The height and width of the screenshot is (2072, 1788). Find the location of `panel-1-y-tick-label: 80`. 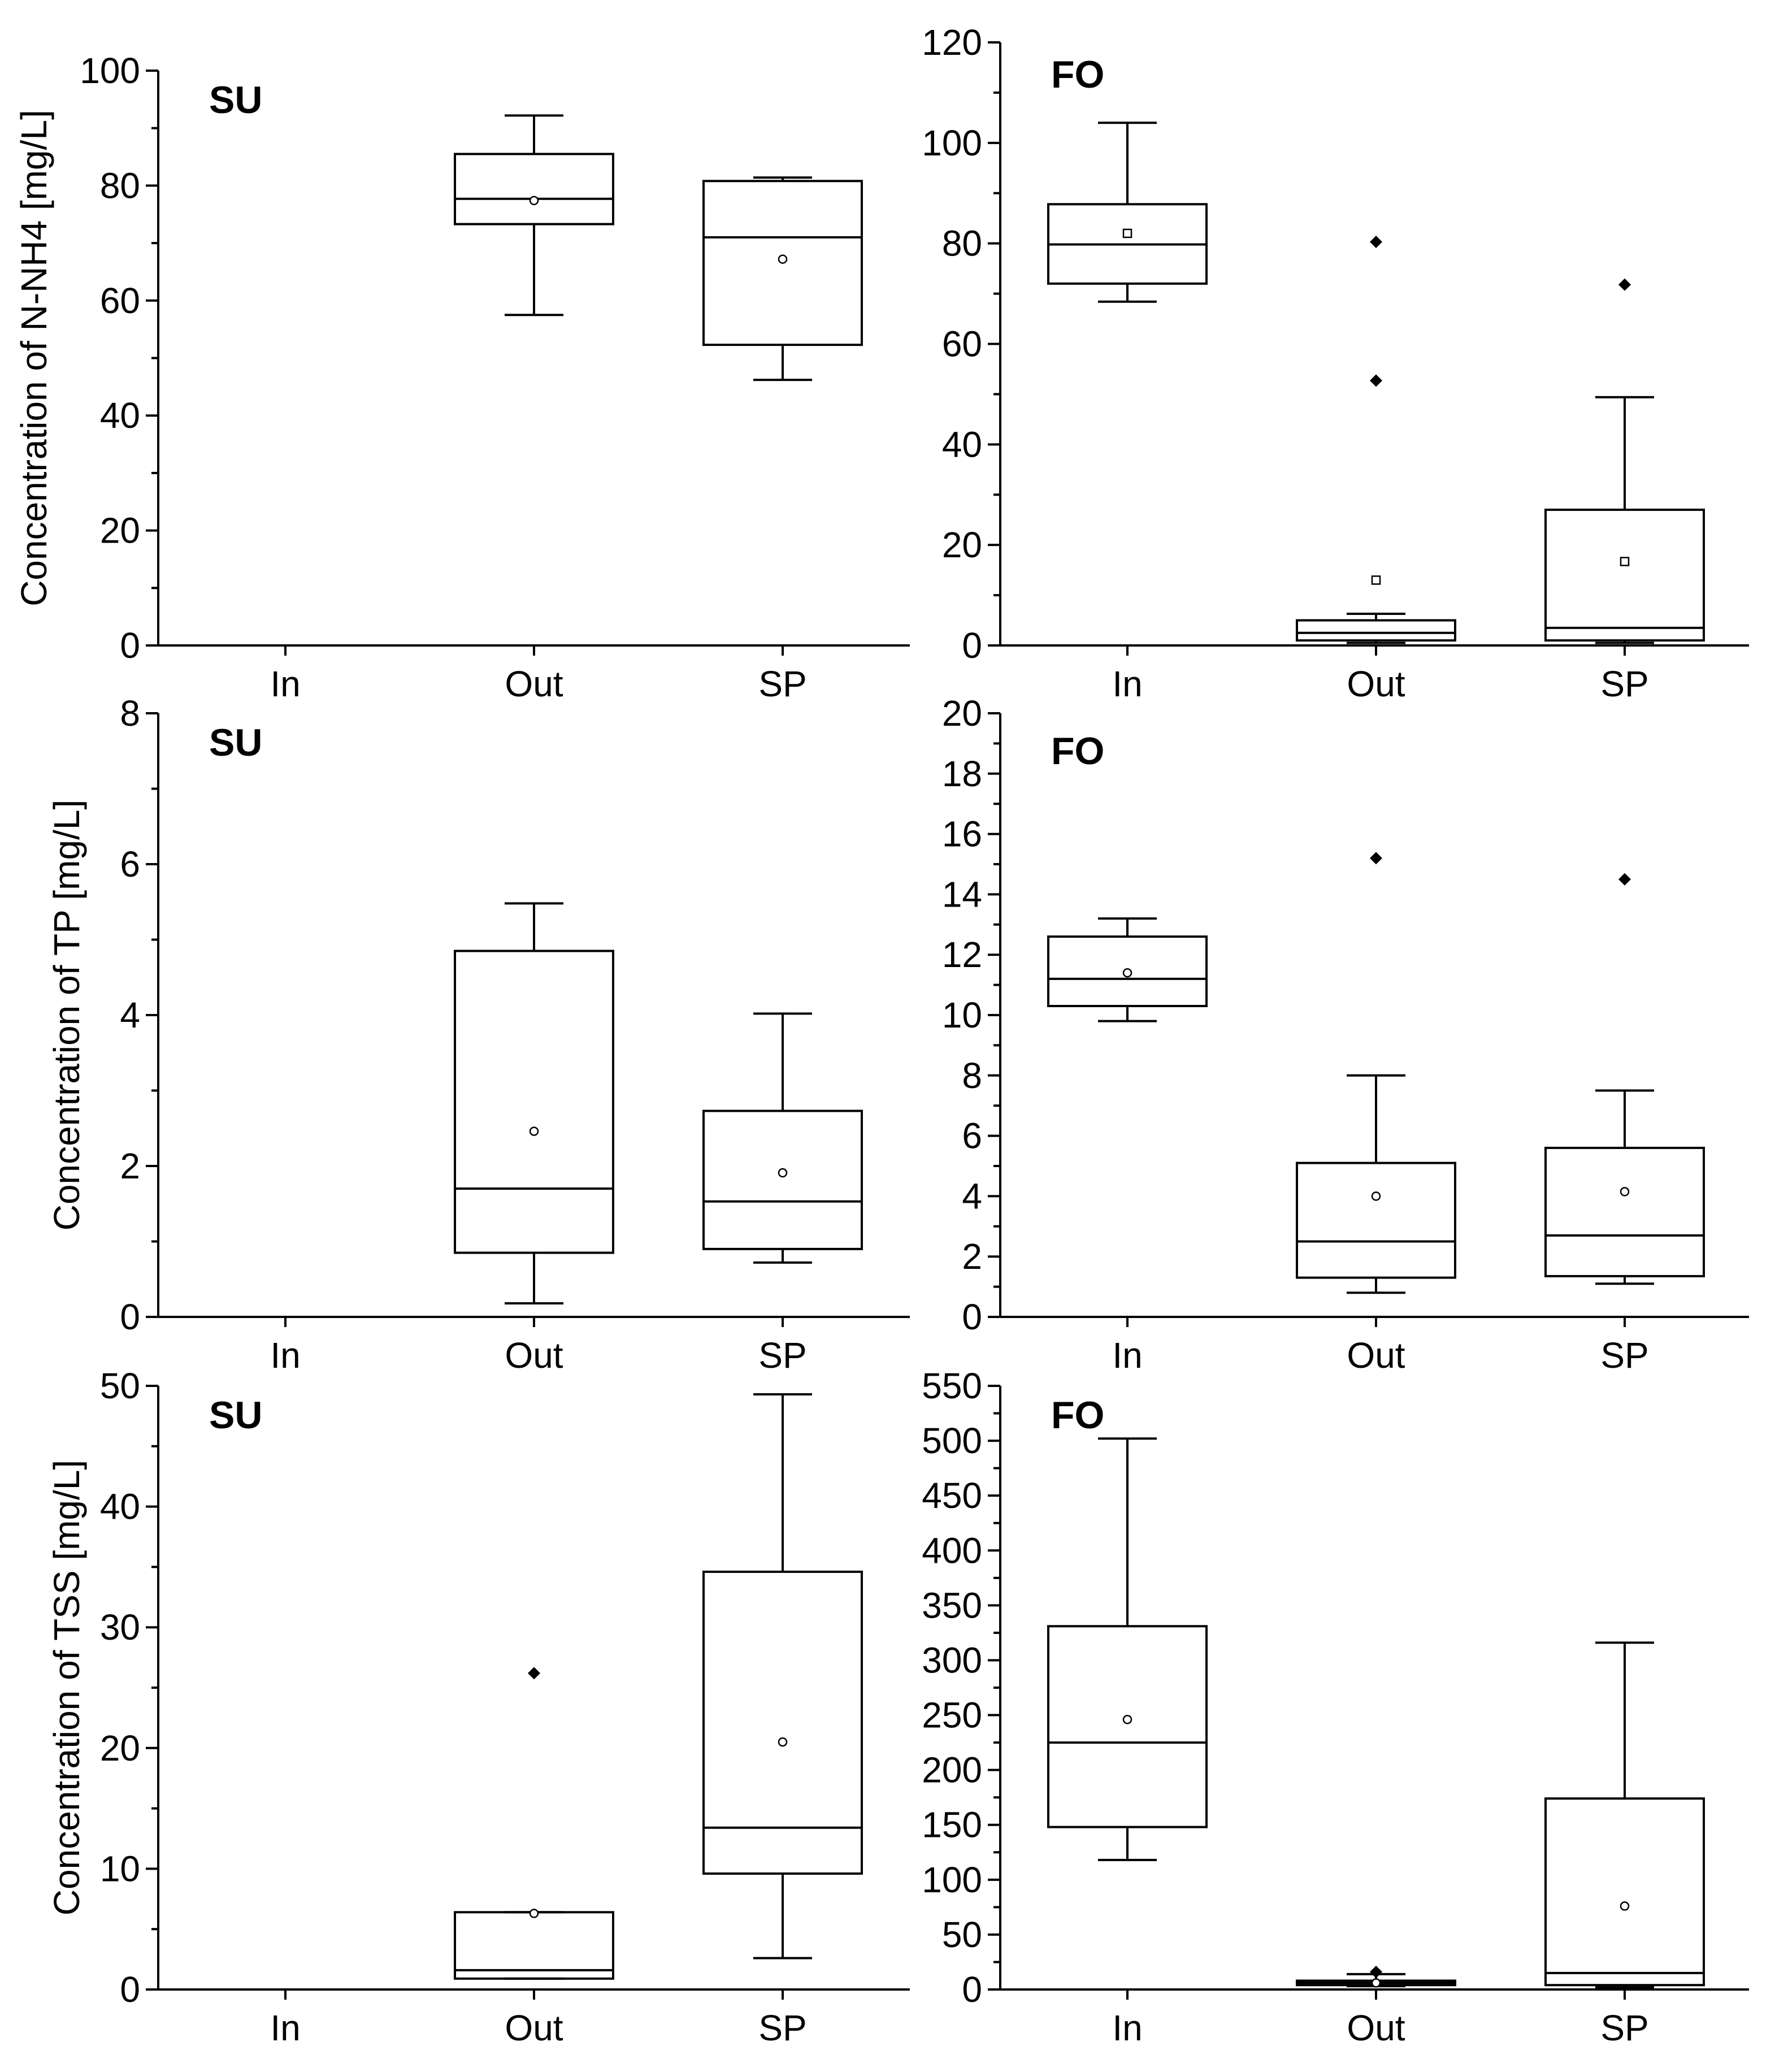

panel-1-y-tick-label: 80 is located at coordinates (120, 186).